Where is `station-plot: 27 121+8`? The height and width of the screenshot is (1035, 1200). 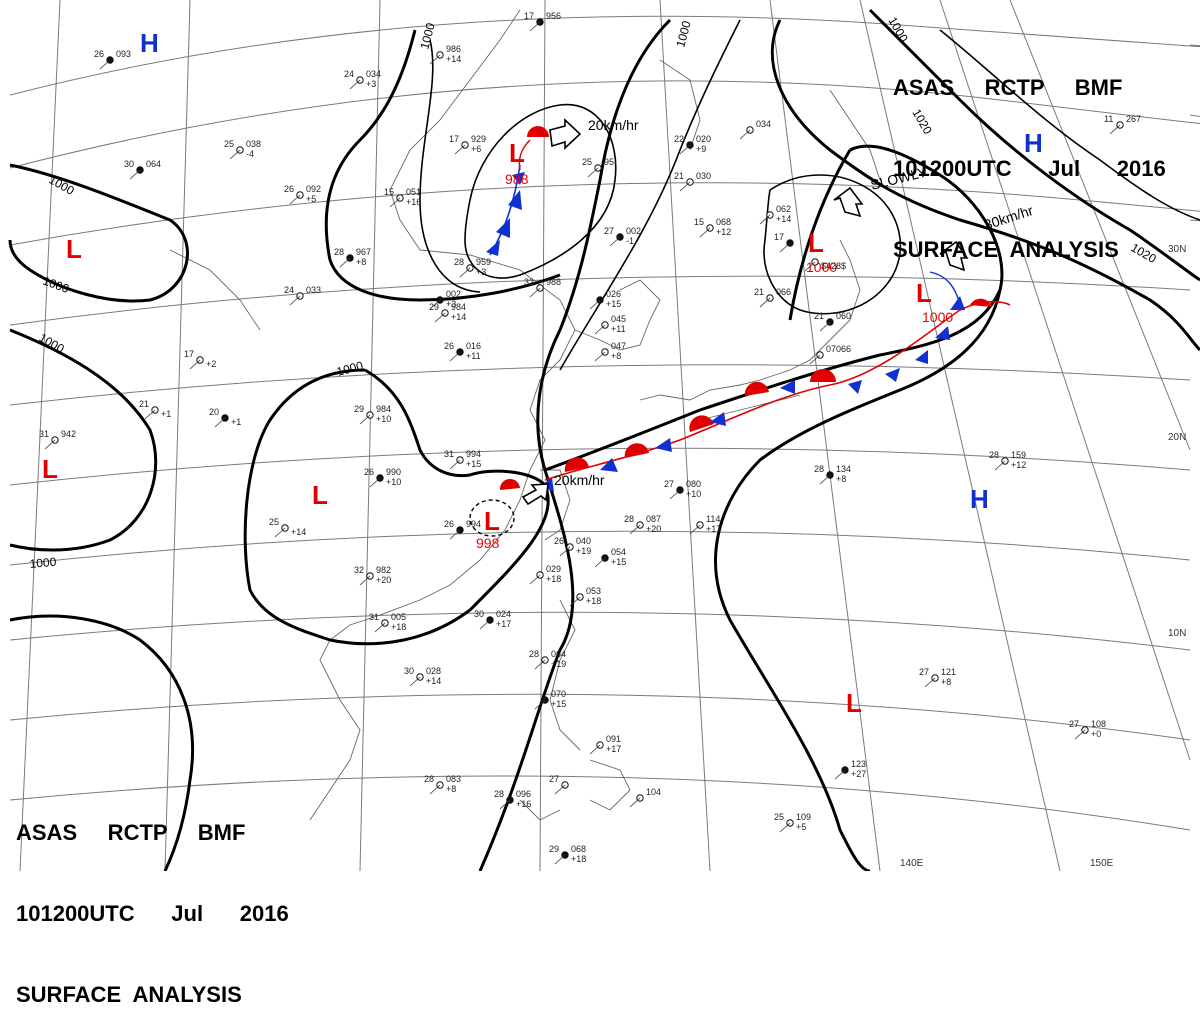 station-plot: 27 121+8 is located at coordinates (937, 677).